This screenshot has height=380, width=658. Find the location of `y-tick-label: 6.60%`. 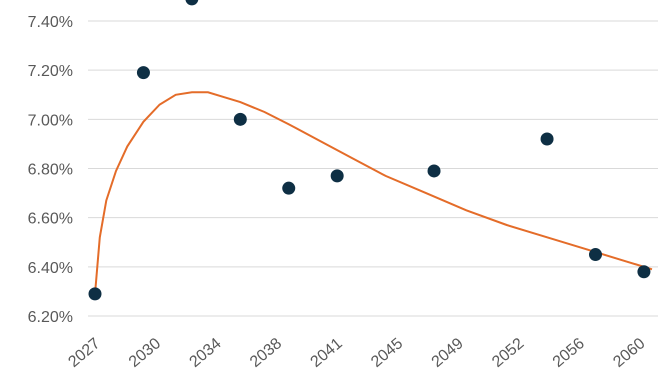

y-tick-label: 6.60% is located at coordinates (50, 219).